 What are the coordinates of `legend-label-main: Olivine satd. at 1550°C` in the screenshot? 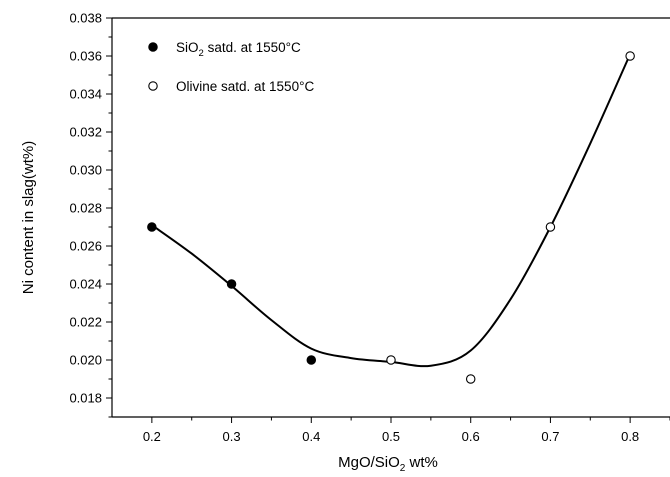 It's located at (245, 86).